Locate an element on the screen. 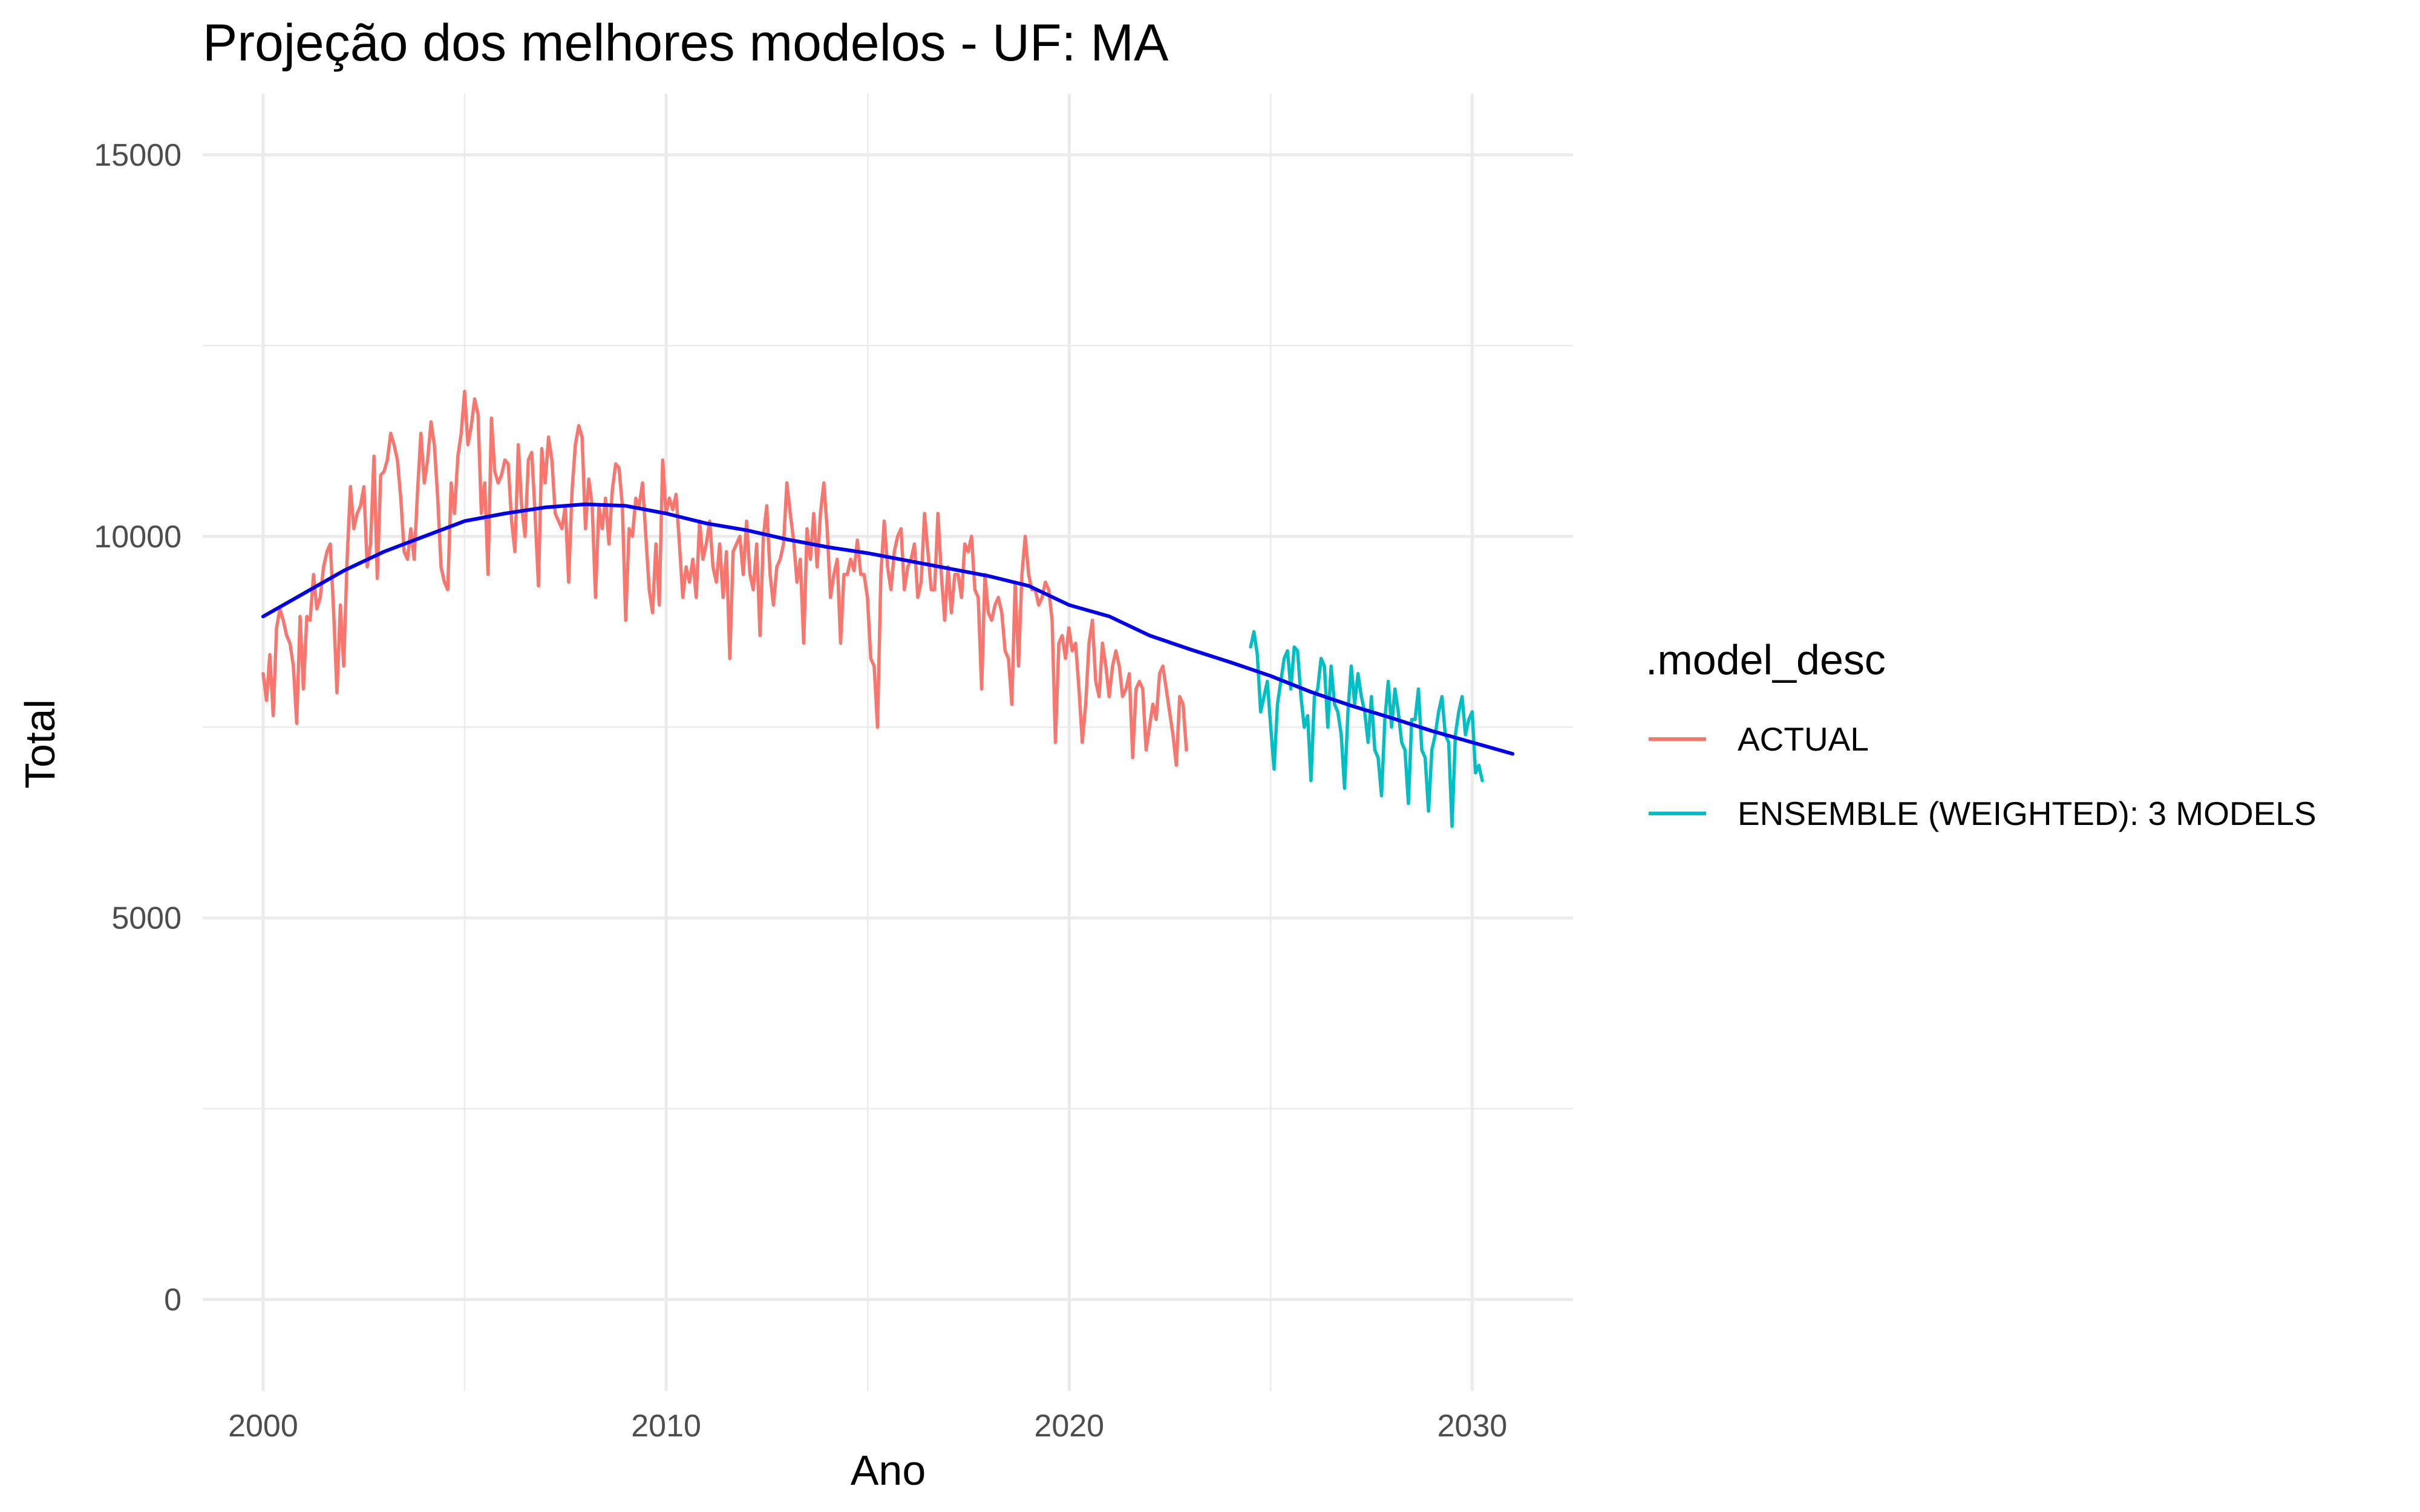  legend-label-ensemble: ENSEMBLE (WEIGHTED): 3 MODELS is located at coordinates (2027, 813).